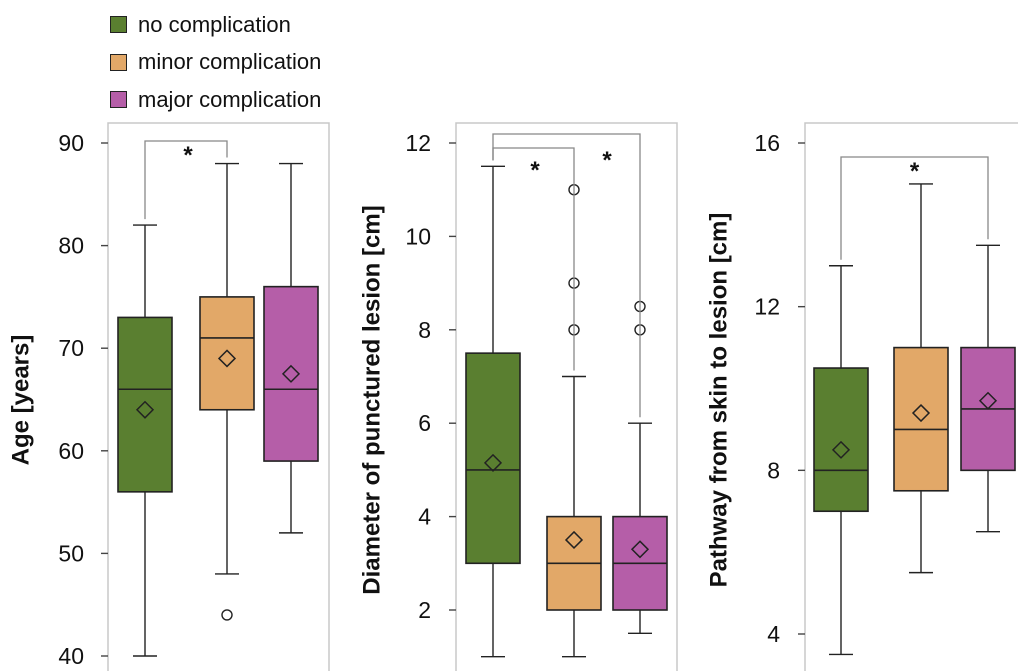 The width and height of the screenshot is (1018, 671). Describe the element at coordinates (71, 143) in the screenshot. I see `y-tick-label: 90` at that location.